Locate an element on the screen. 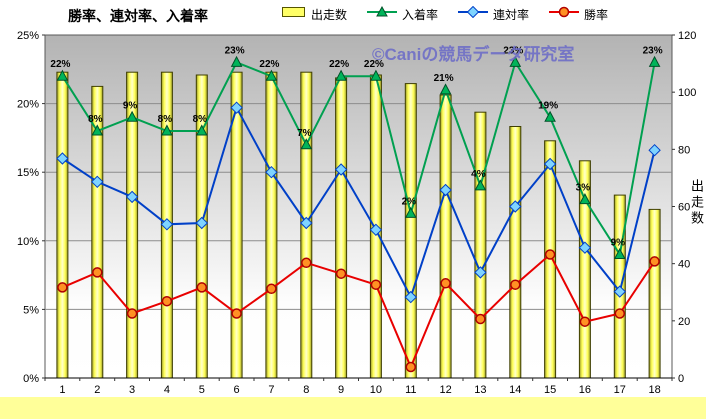 Image resolution: width=706 pixels, height=419 pixels. legend-item-quinella-rate: 連対率 is located at coordinates (493, 14).